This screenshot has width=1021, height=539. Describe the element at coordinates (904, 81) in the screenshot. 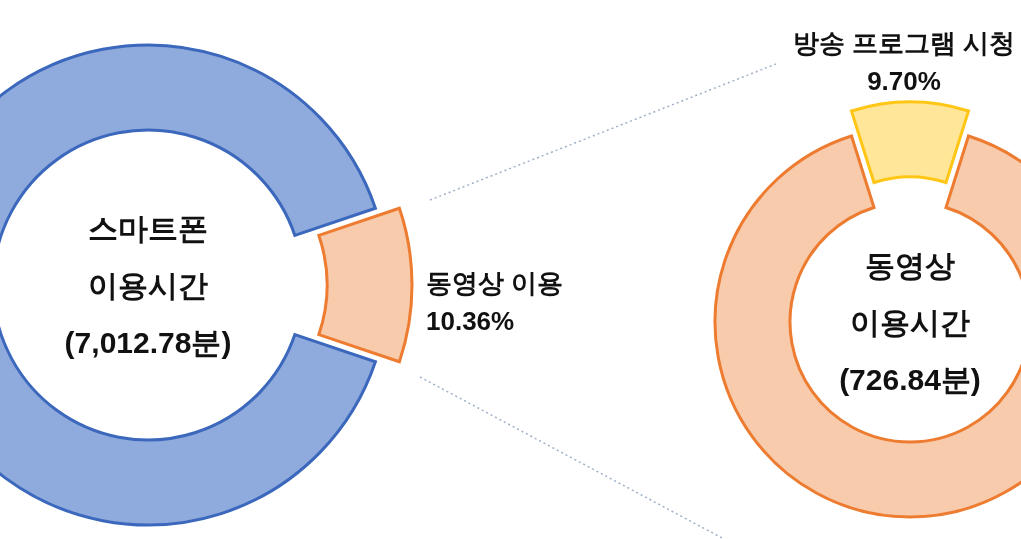

I see `data-label: 9.70%` at that location.